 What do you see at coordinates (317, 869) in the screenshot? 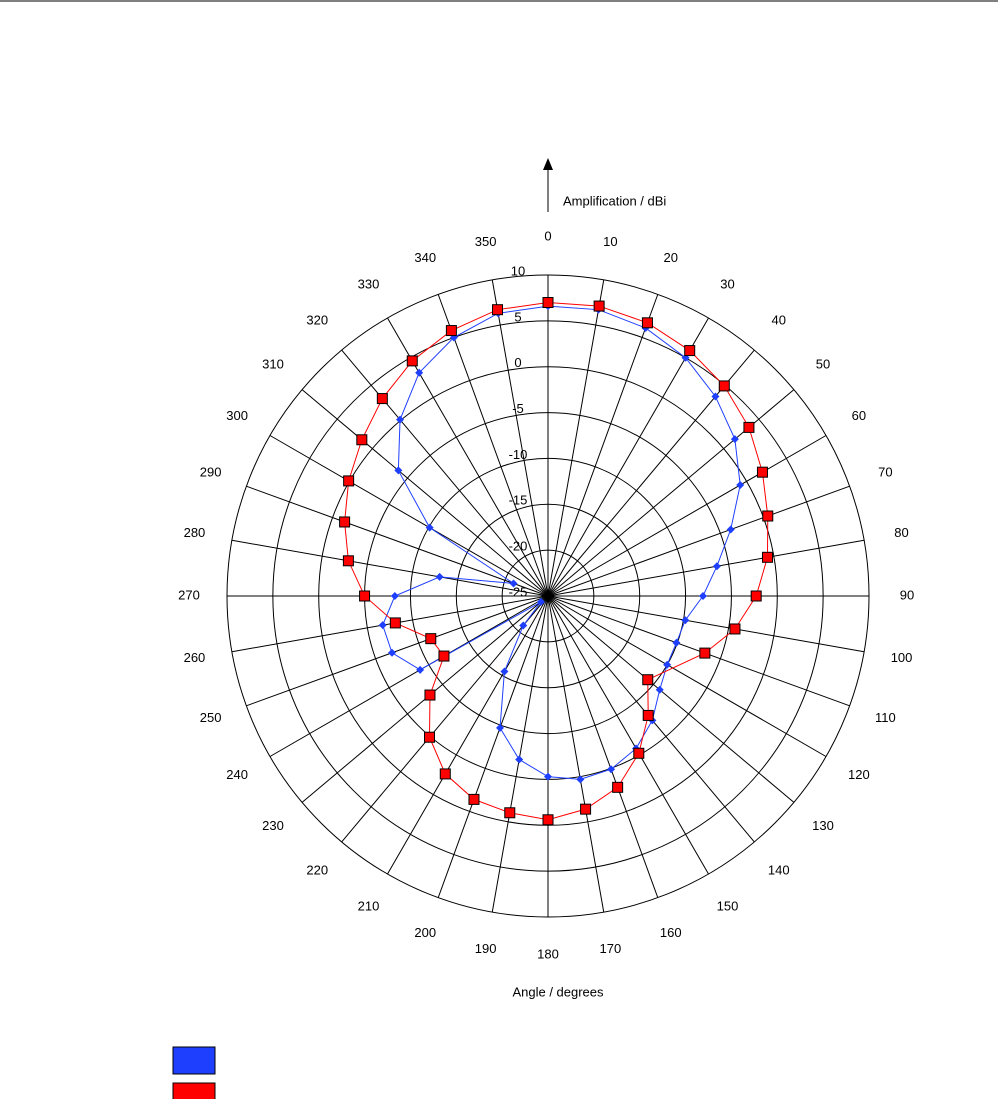
I see `theta-tick-label: 220` at bounding box center [317, 869].